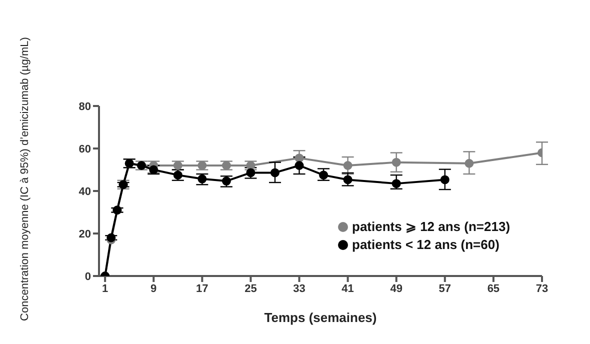 Image resolution: width=590 pixels, height=344 pixels. What do you see at coordinates (431, 226) in the screenshot?
I see `legend-label: patients ⩾ 12 ans (n=213)` at bounding box center [431, 226].